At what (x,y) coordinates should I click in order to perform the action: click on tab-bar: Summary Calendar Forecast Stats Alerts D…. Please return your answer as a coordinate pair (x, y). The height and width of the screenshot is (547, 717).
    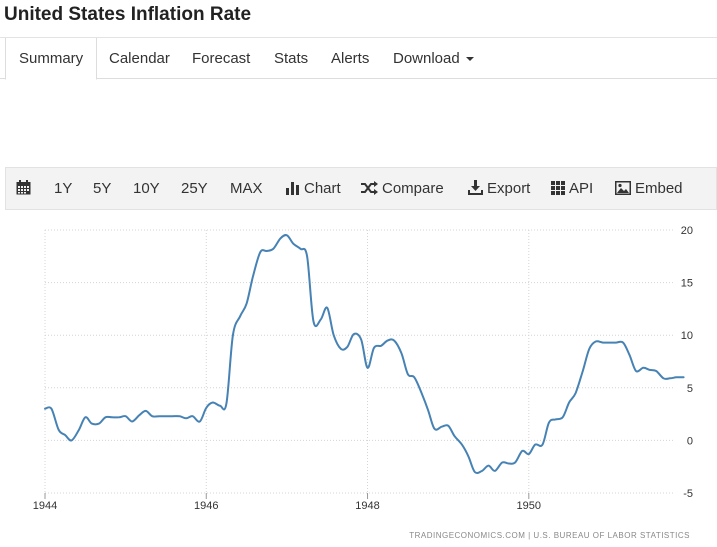
    Looking at the image, I should click on (358, 58).